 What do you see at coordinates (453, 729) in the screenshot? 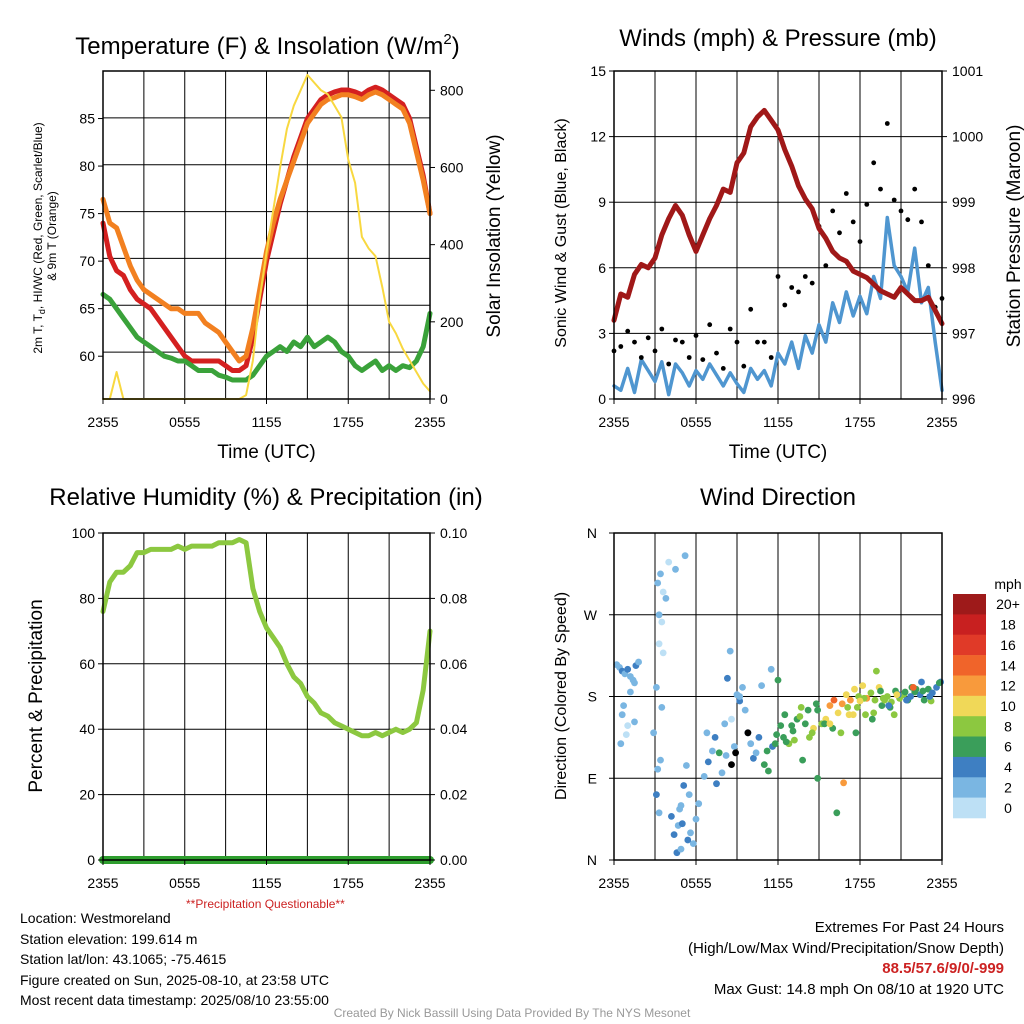
I see `rh-y2tick-label: 0.04` at bounding box center [453, 729].